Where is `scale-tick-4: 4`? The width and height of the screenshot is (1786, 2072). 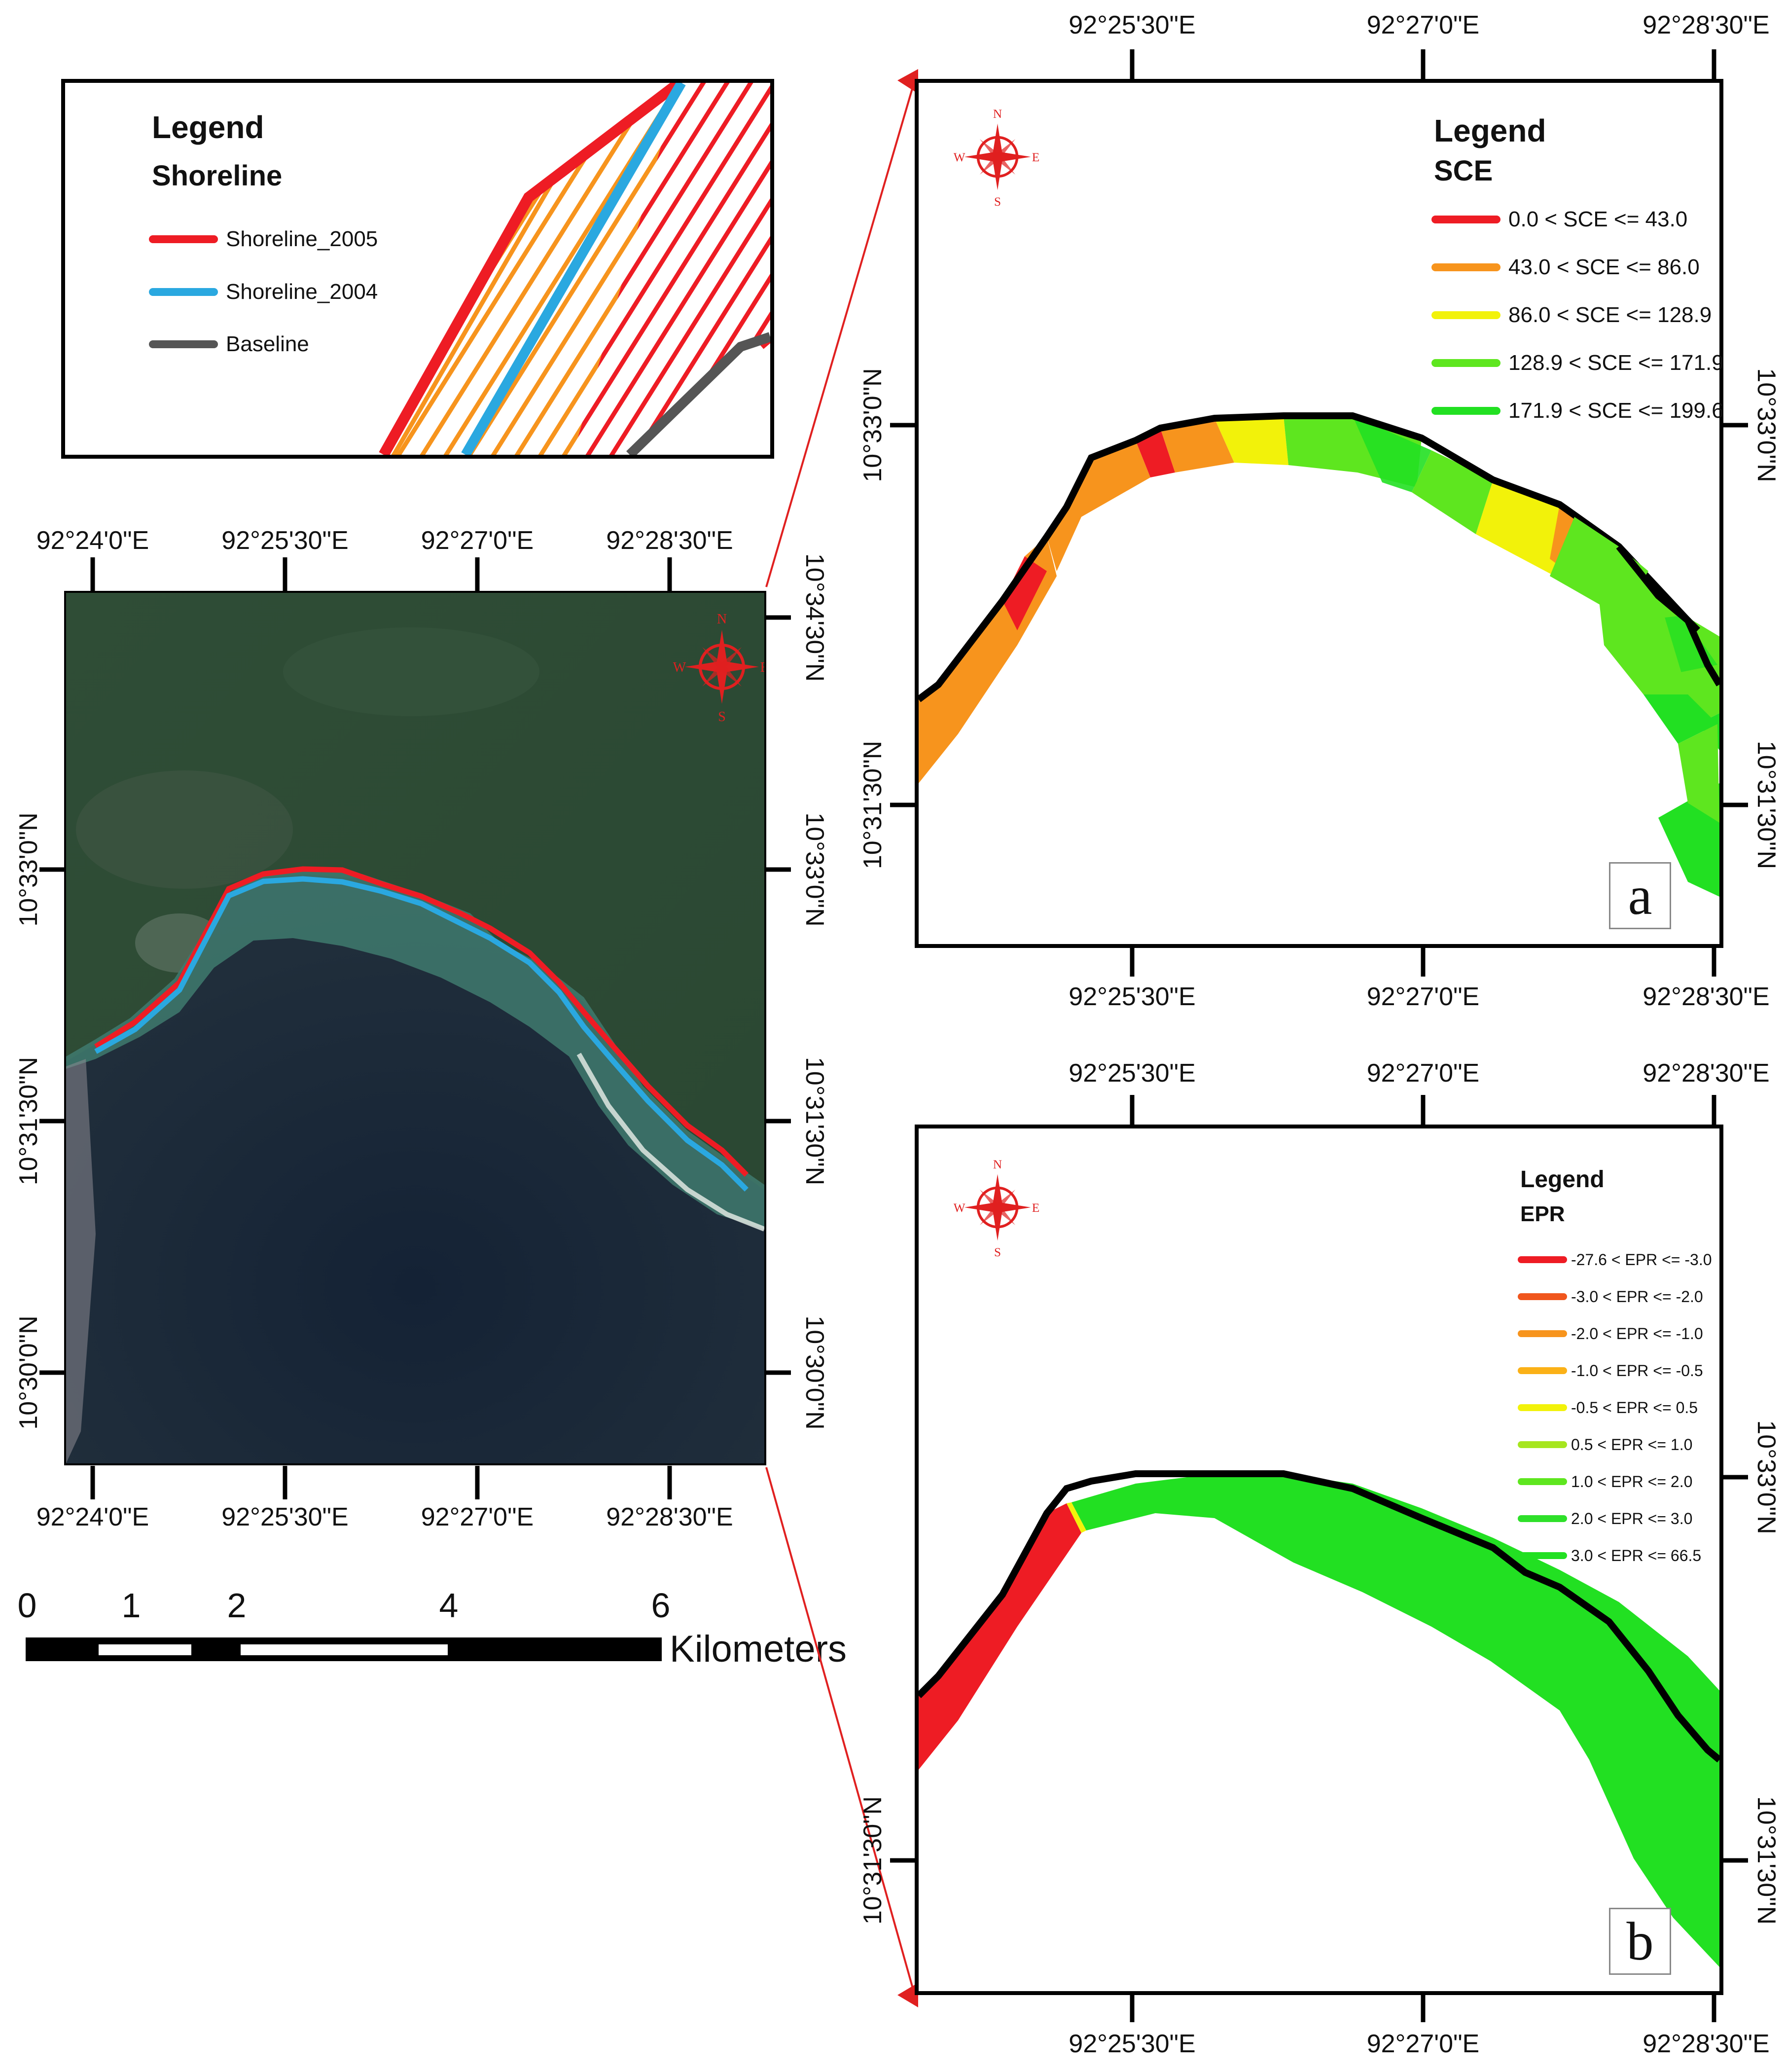 scale-tick-4: 4 is located at coordinates (449, 1605).